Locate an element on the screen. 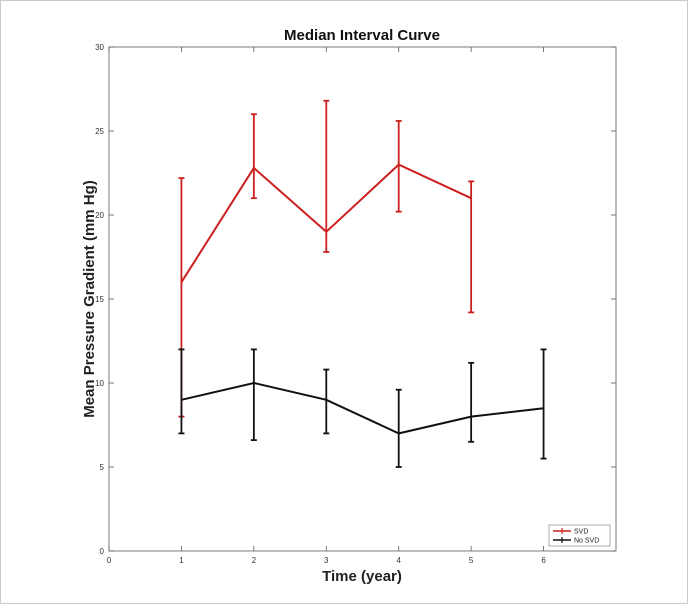 Image resolution: width=688 pixels, height=604 pixels. legend-item-no-svd: No SVD is located at coordinates (576, 541).